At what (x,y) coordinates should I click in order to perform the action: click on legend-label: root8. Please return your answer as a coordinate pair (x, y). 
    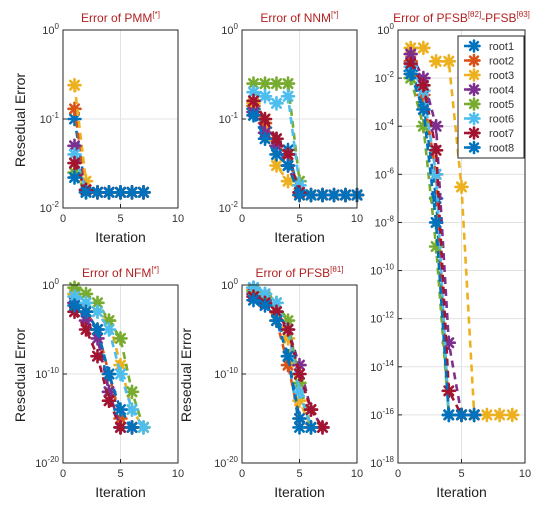
    Looking at the image, I should click on (501, 149).